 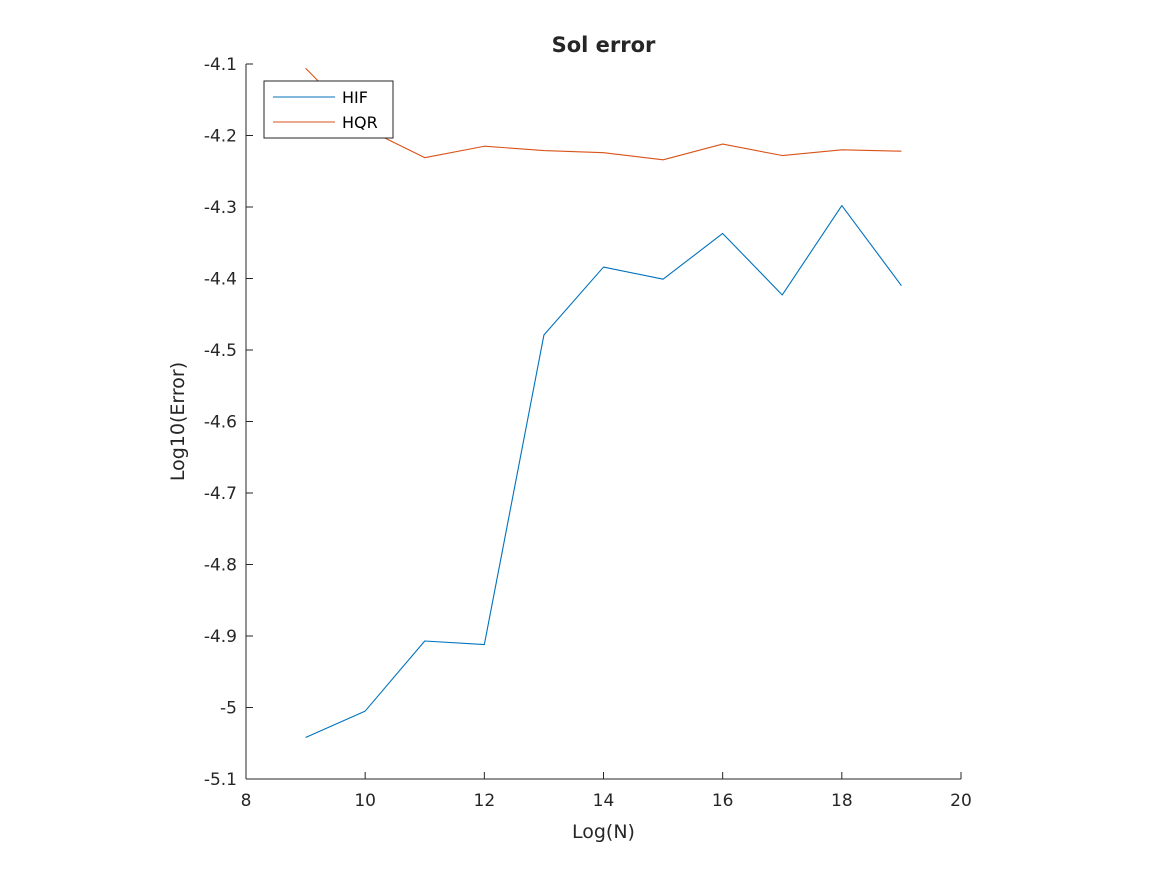 What do you see at coordinates (603, 114) in the screenshot?
I see `series-line-hqr` at bounding box center [603, 114].